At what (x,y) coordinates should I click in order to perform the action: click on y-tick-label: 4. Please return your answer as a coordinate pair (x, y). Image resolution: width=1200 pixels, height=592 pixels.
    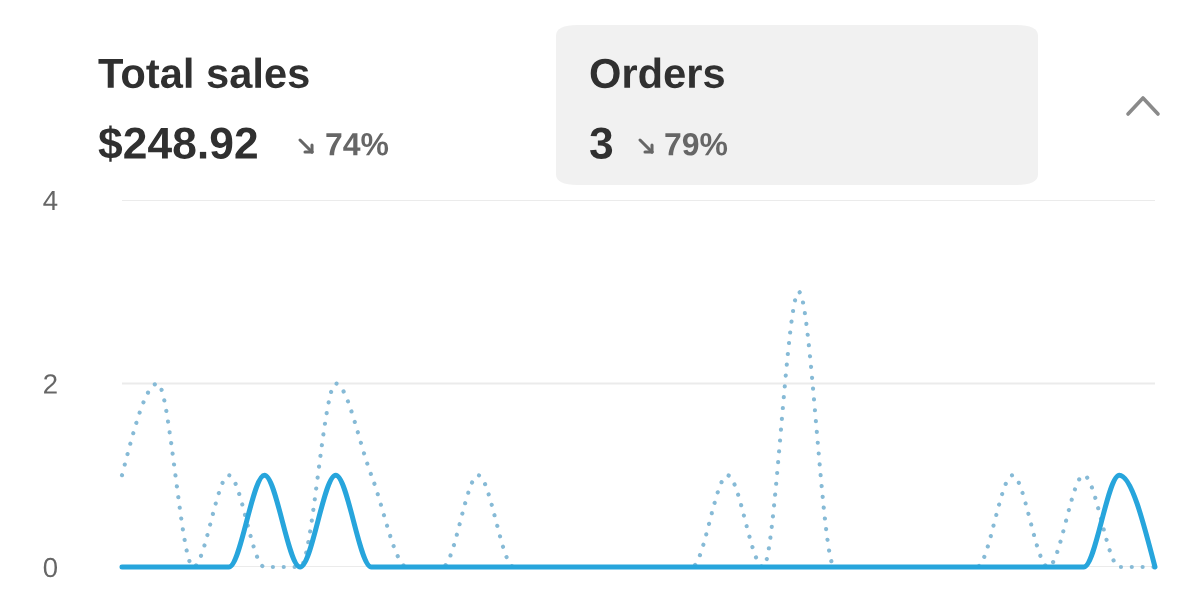
    Looking at the image, I should click on (50, 200).